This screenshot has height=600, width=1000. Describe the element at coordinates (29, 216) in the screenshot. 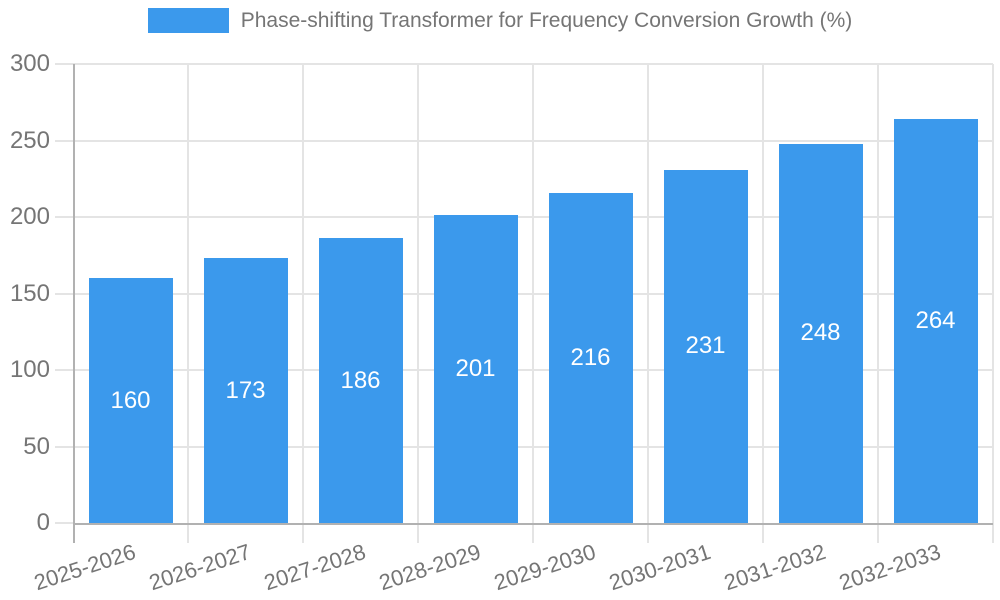

I see `y-tick-label: 200` at that location.